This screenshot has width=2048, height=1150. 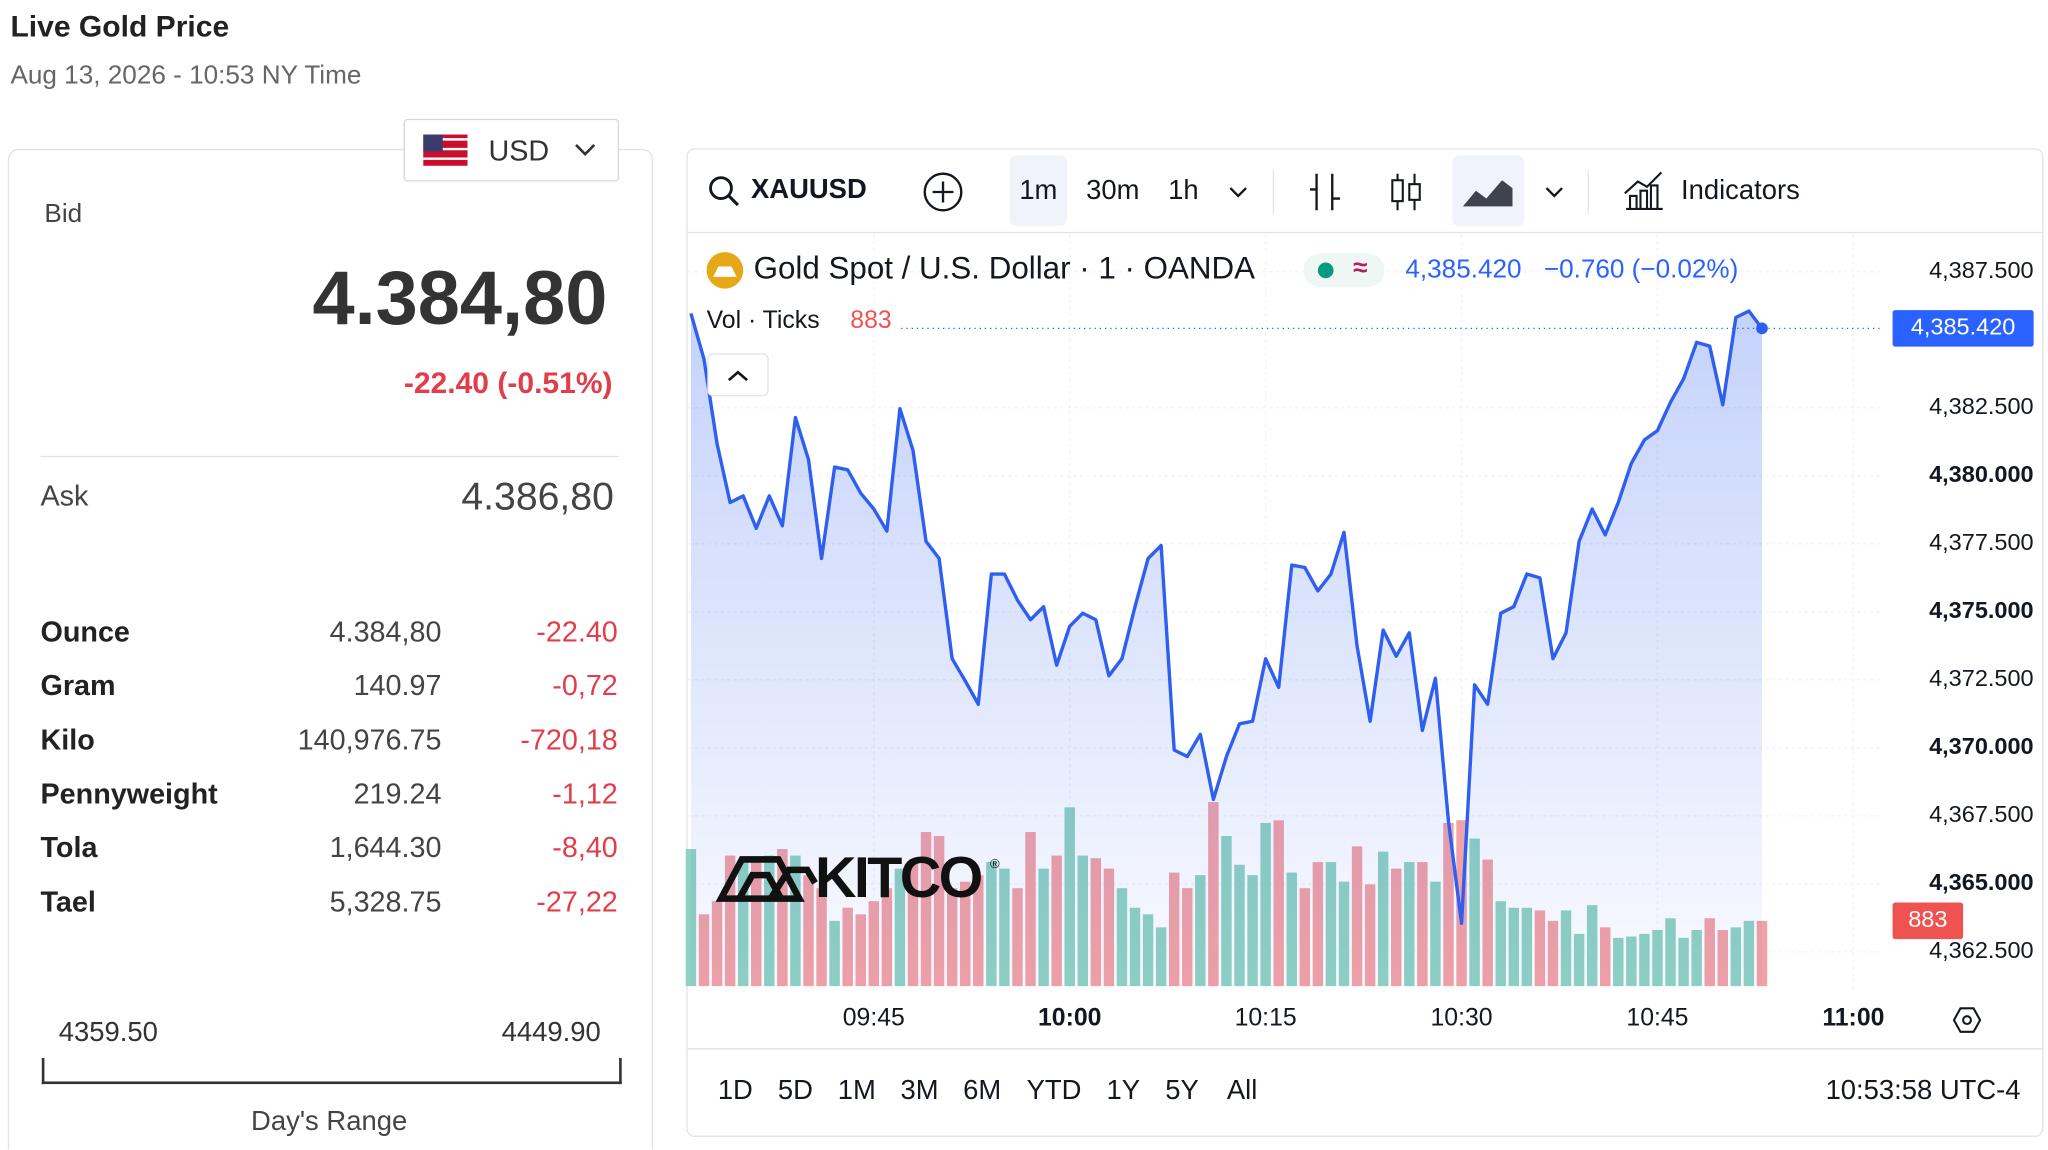 I want to click on volume-last: 883, so click(x=870, y=320).